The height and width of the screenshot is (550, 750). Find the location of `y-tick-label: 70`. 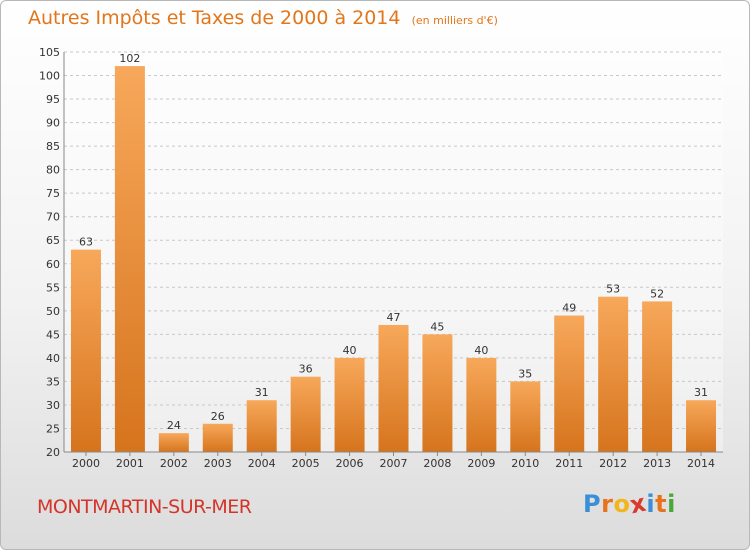

y-tick-label: 70 is located at coordinates (53, 217).